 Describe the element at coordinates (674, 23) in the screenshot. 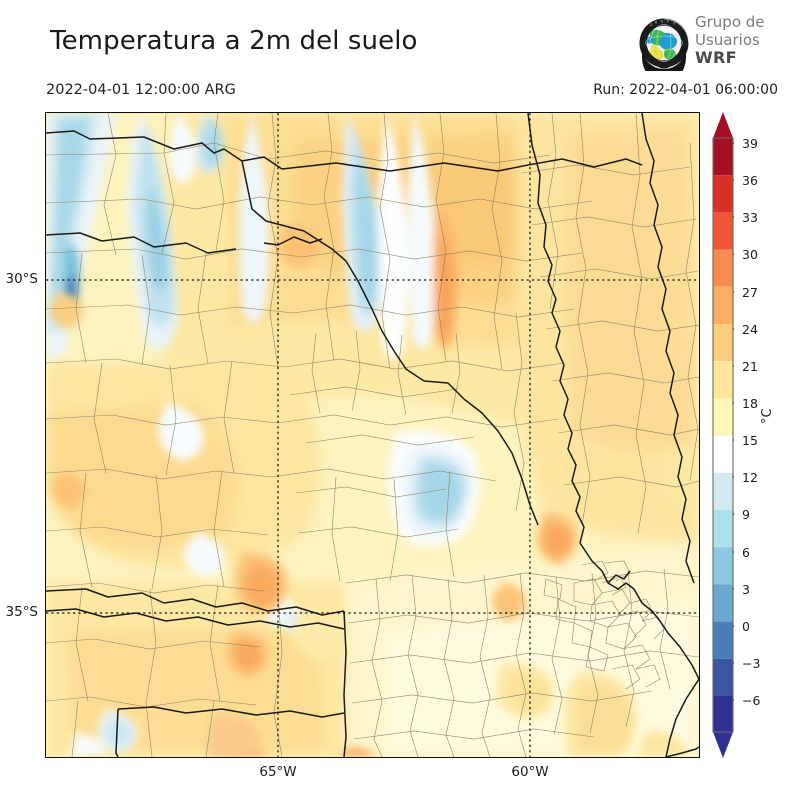

I see `svg-text: O` at that location.